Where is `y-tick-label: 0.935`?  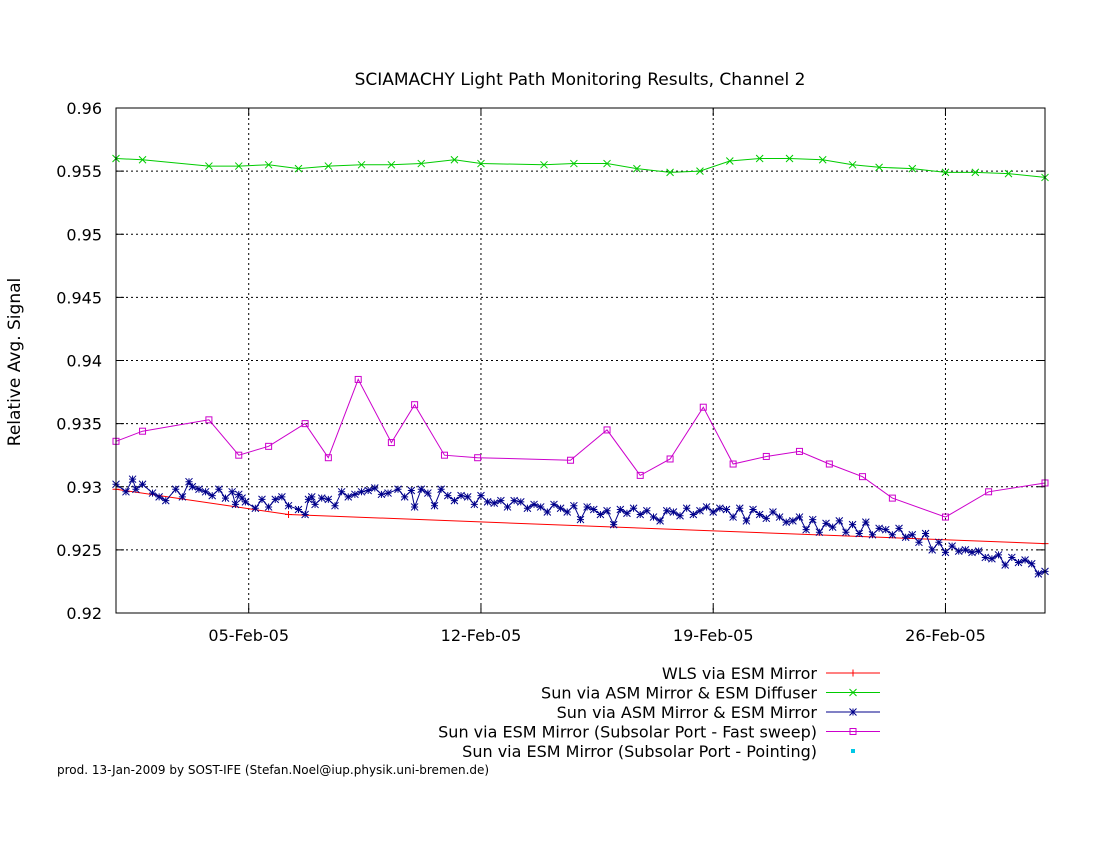
y-tick-label: 0.935 is located at coordinates (79, 424).